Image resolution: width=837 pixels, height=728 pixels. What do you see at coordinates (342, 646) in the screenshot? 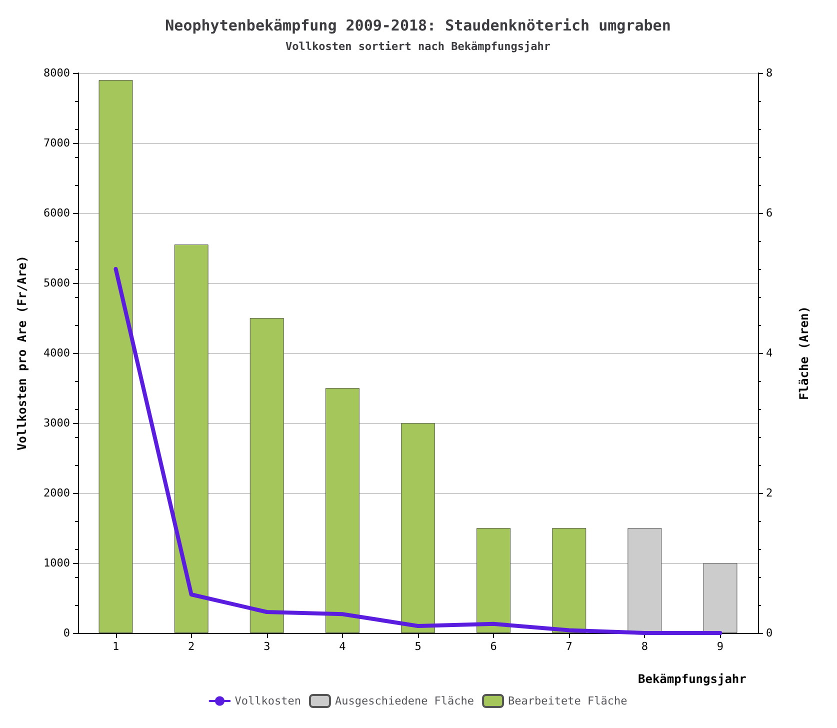
I see `x-tick-label: 4` at bounding box center [342, 646].